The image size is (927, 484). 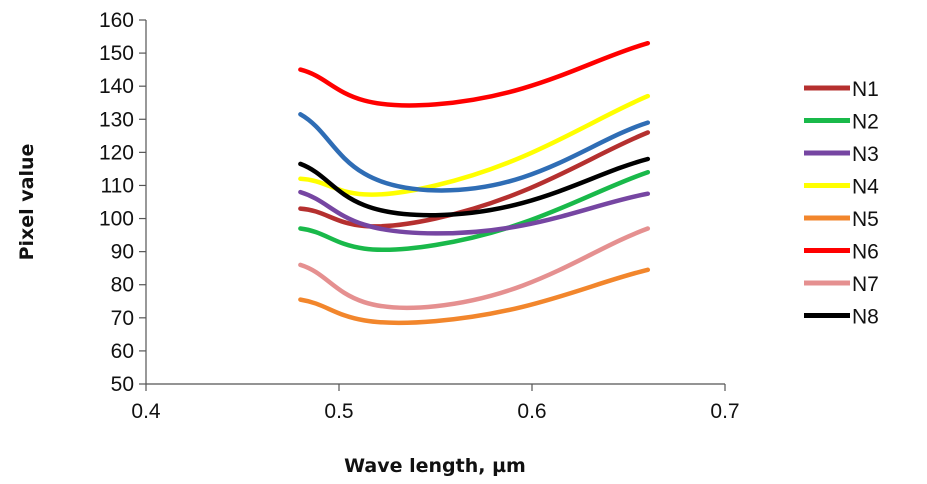 I want to click on x-tick-label: 0.4, so click(x=146, y=411).